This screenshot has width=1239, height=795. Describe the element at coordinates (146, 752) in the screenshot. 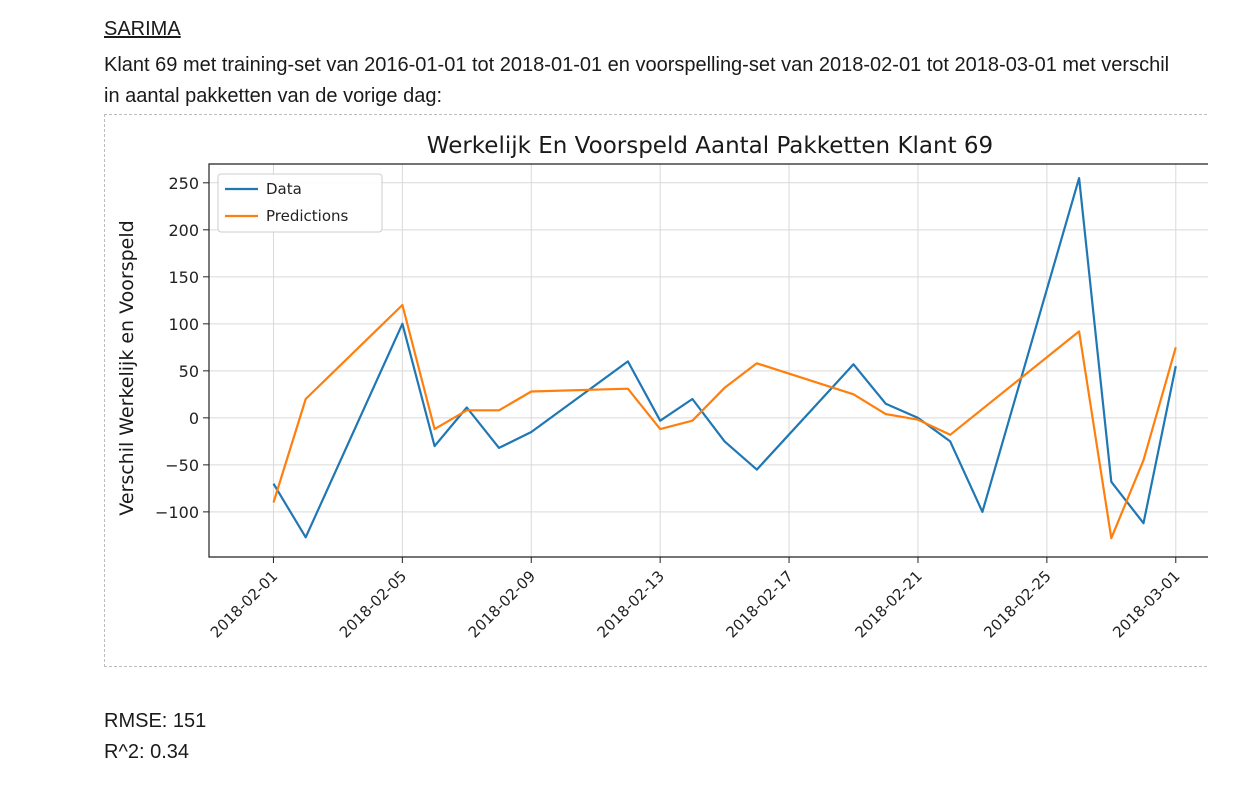

I see `r2-value: R^2: 0.34` at that location.